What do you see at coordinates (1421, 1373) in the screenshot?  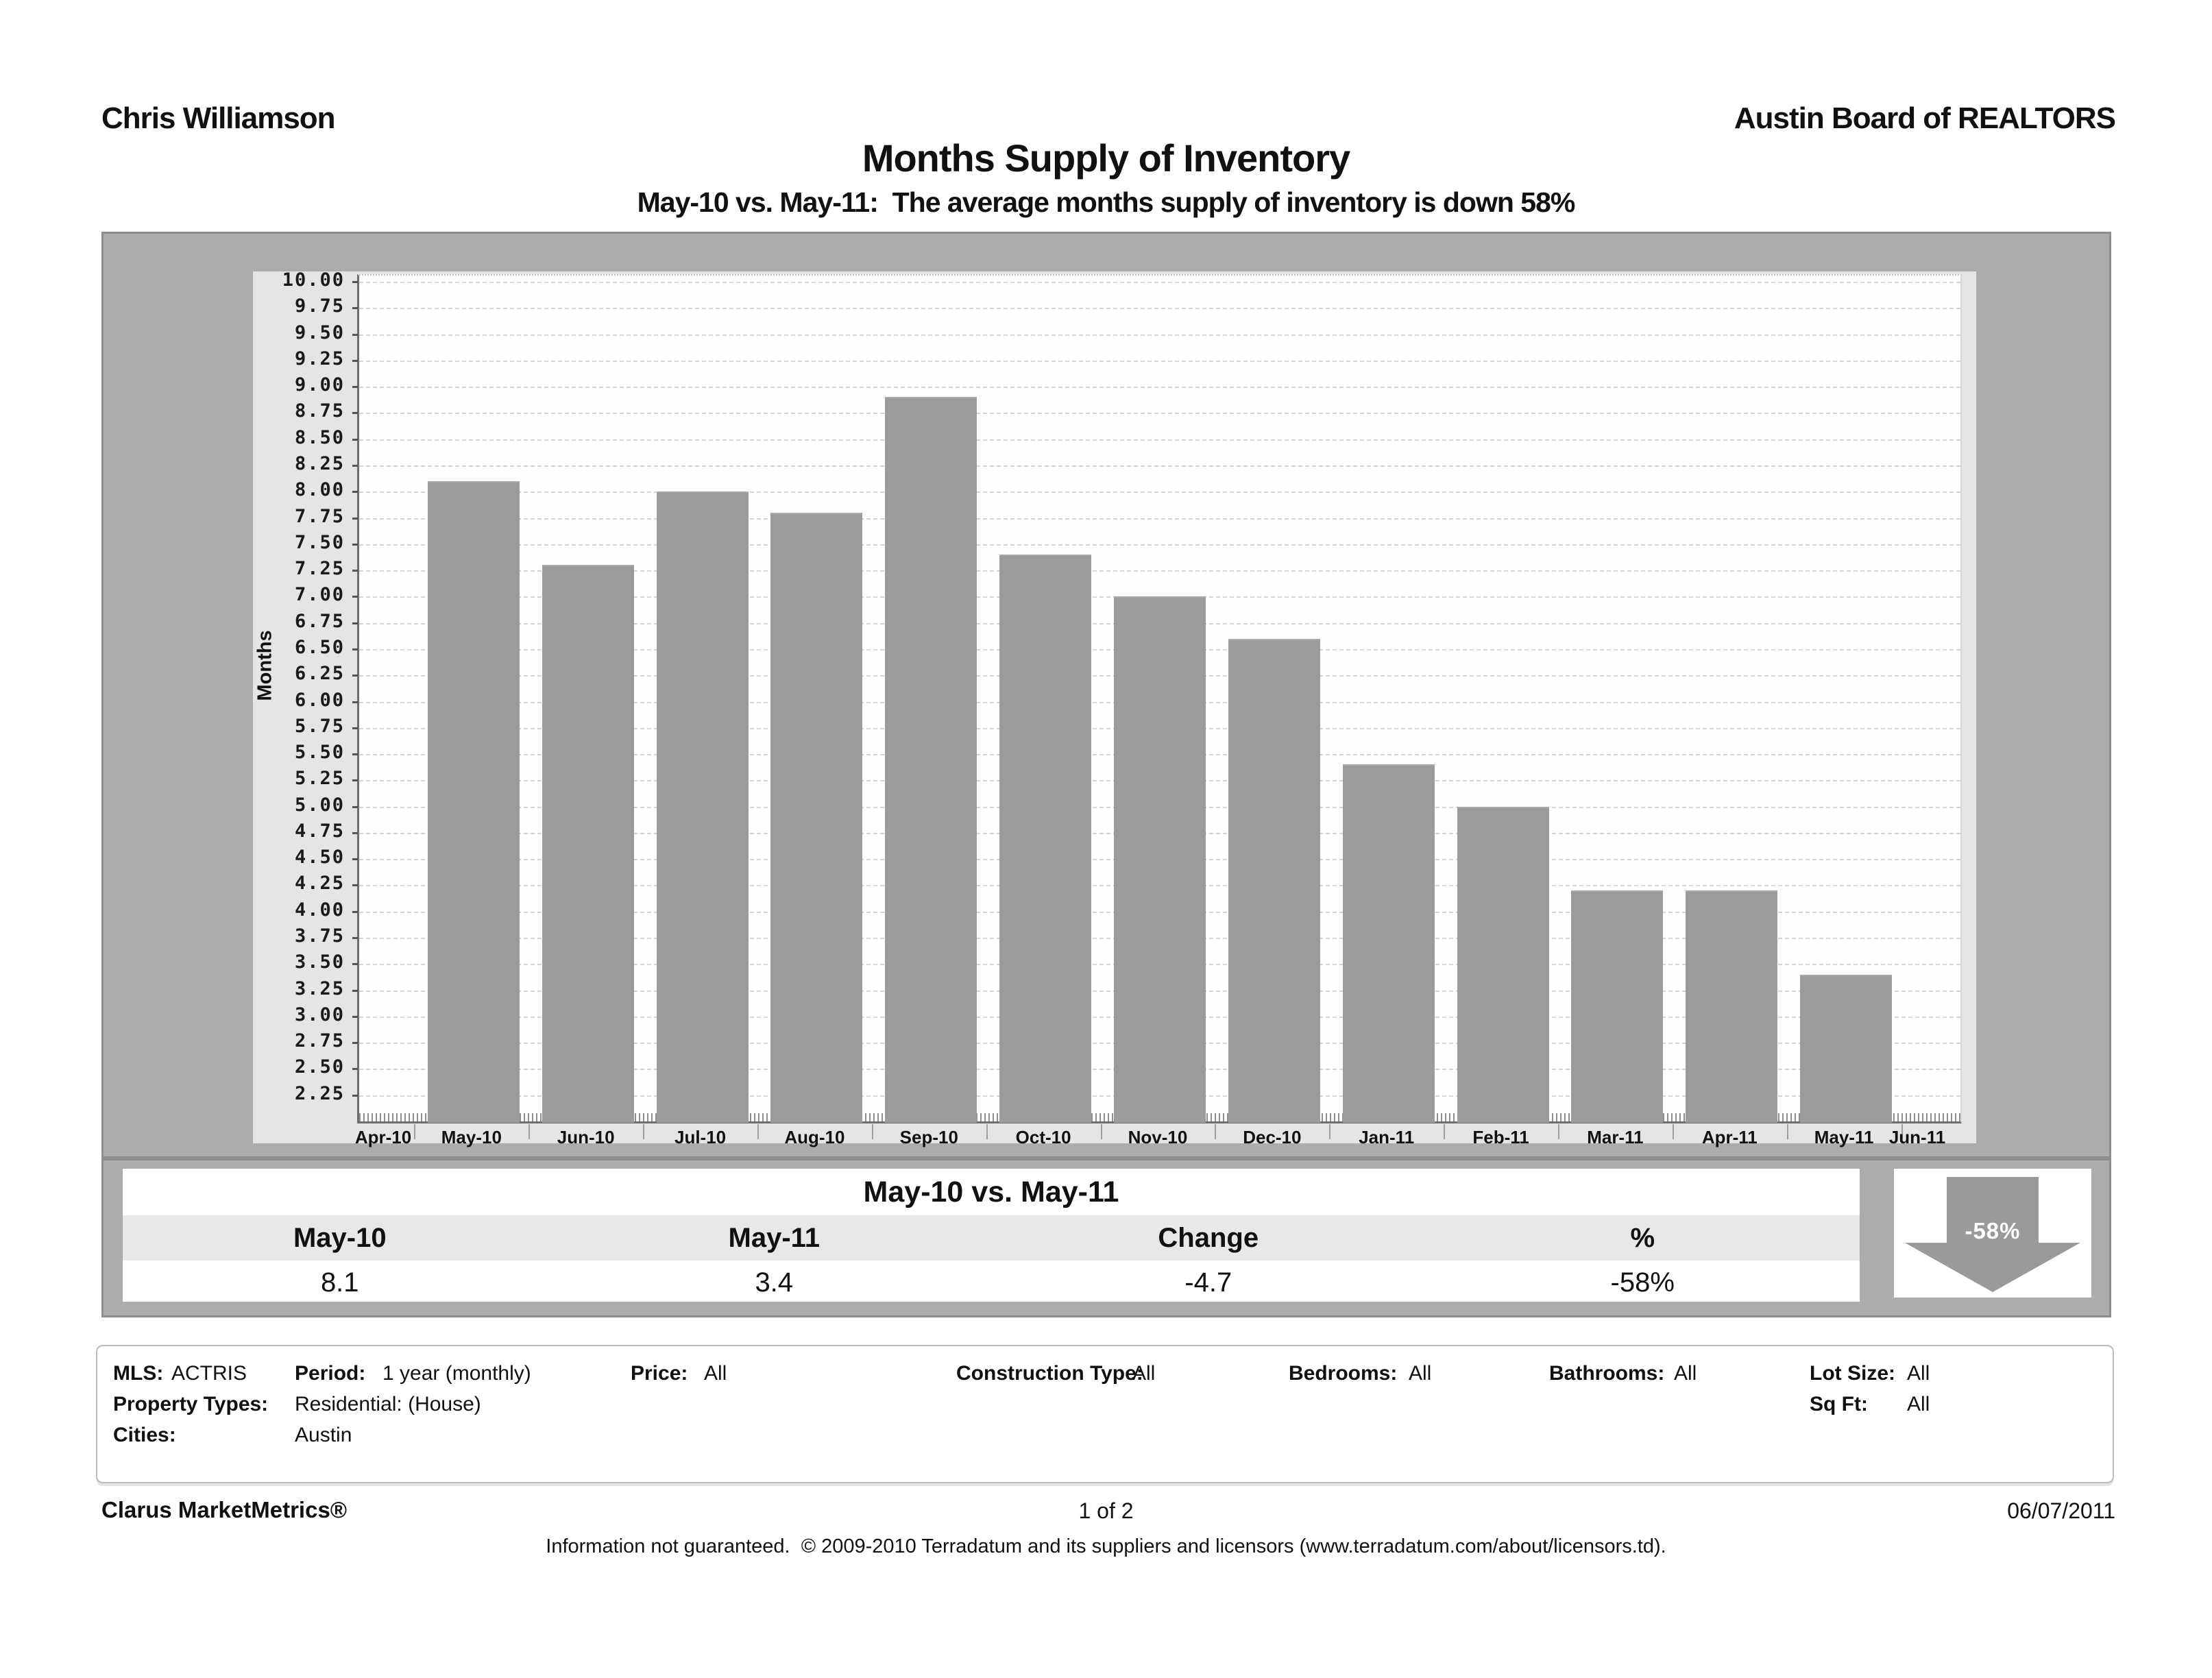 I see `bedrooms-value: All` at bounding box center [1421, 1373].